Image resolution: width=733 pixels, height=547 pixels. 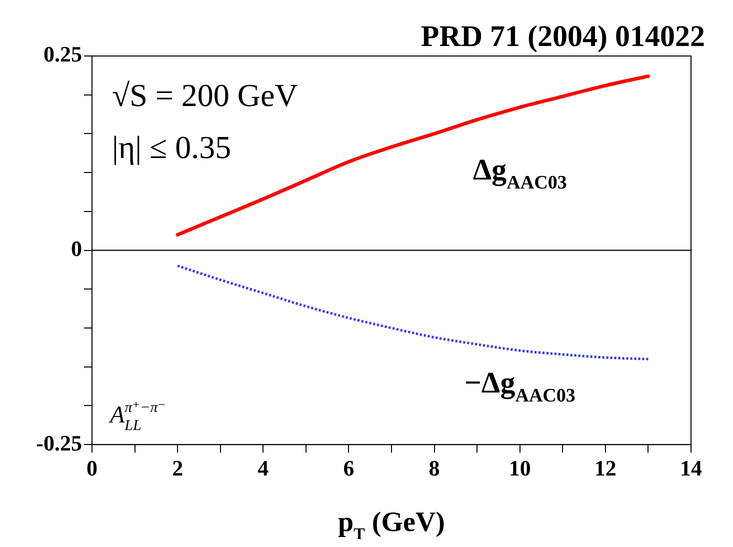 I want to click on x-tick-label: 8, so click(x=434, y=467).